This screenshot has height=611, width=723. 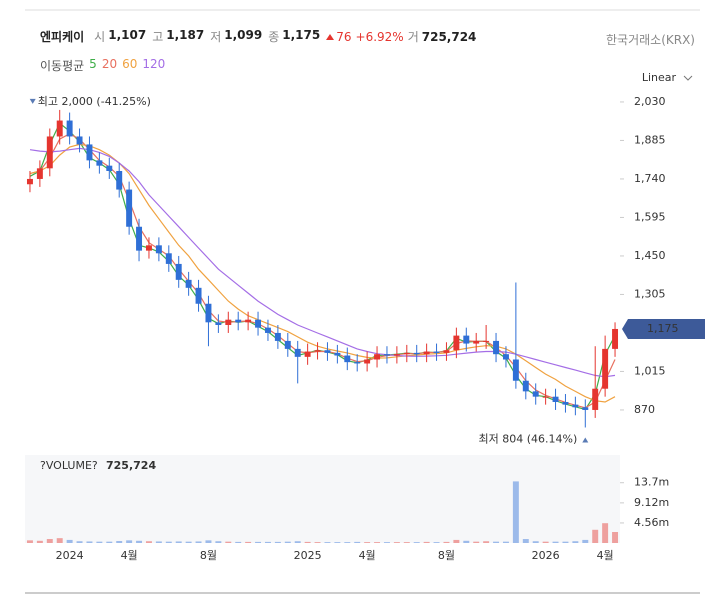 What do you see at coordinates (650, 216) in the screenshot?
I see `y-tick-label: 1,595` at bounding box center [650, 216].